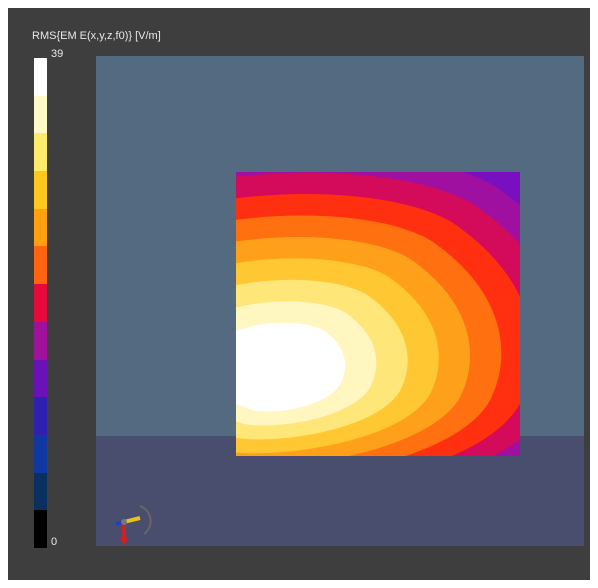 The height and width of the screenshot is (588, 598). Describe the element at coordinates (291, 367) in the screenshot. I see `contour-band` at that location.